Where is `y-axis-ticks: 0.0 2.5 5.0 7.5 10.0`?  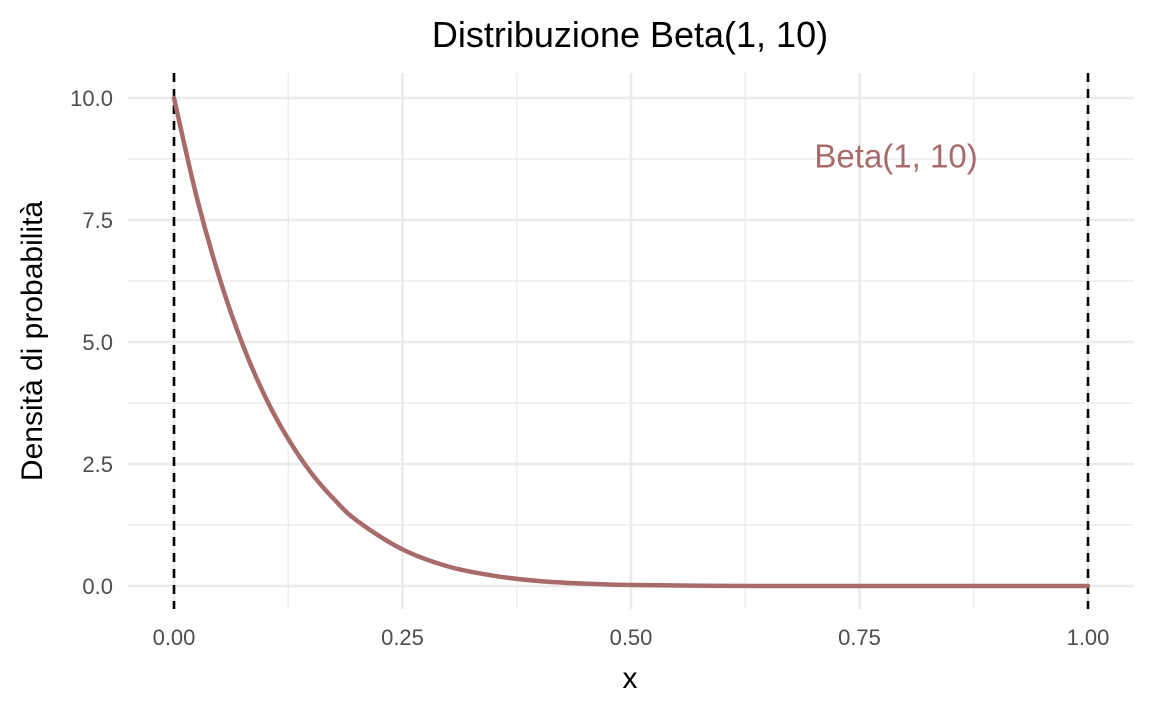
y-axis-ticks: 0.0 2.5 5.0 7.5 10.0 is located at coordinates (91, 342).